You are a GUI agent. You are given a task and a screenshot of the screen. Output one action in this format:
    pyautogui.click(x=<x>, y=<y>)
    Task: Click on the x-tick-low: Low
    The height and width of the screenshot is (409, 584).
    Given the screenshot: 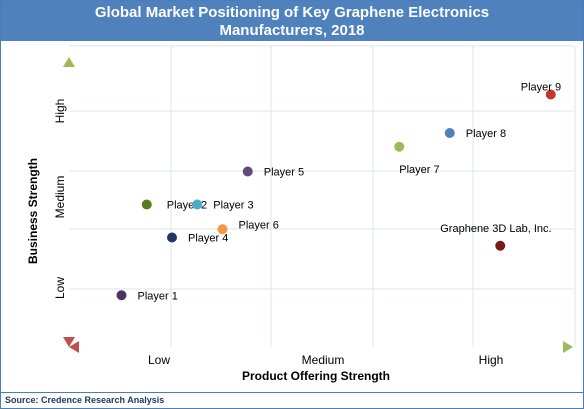 What is the action you would take?
    pyautogui.click(x=159, y=360)
    